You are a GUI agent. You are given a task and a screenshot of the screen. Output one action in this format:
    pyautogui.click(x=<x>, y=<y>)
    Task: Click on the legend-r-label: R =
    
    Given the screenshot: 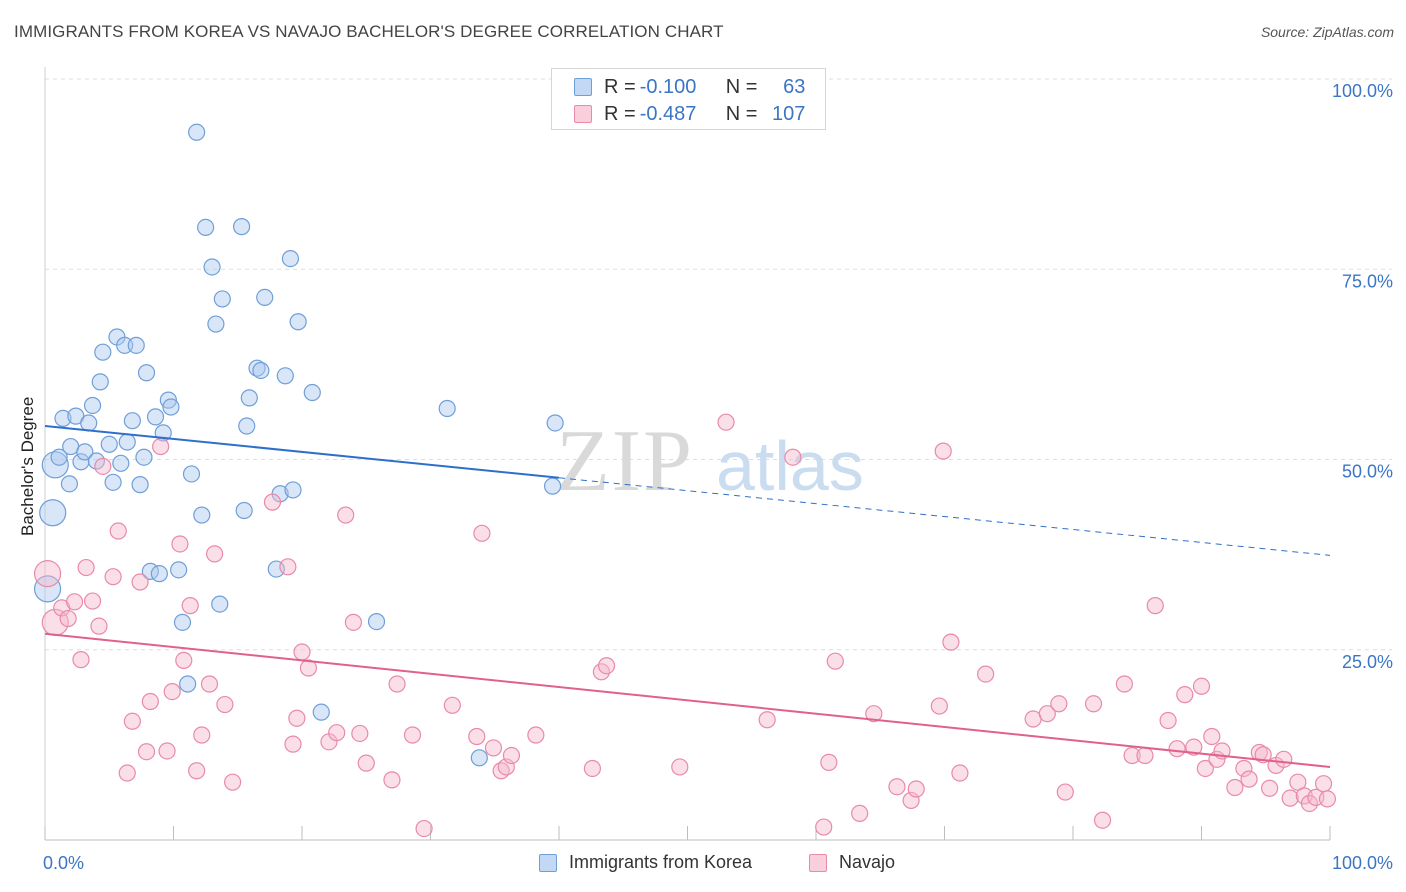 What is the action you would take?
    pyautogui.click(x=620, y=86)
    